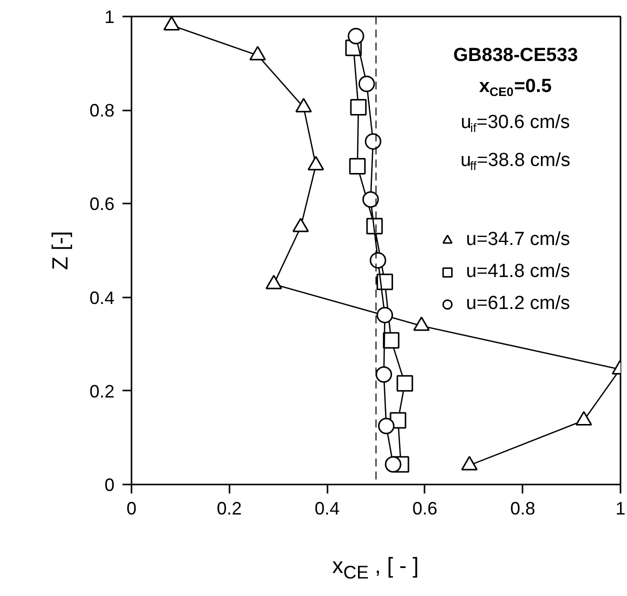 This screenshot has height=596, width=627. I want to click on y-tick-label: 0.2, so click(102, 391).